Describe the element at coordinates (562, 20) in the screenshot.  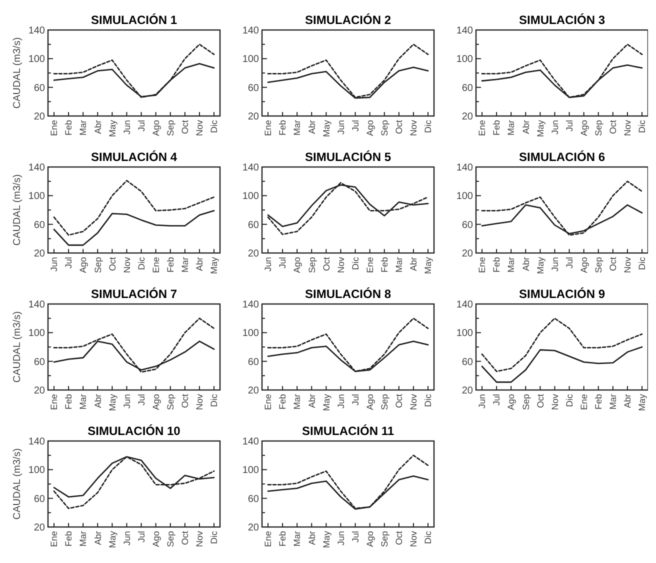
I see `chart-title: SIMULACIÓN 3` at that location.